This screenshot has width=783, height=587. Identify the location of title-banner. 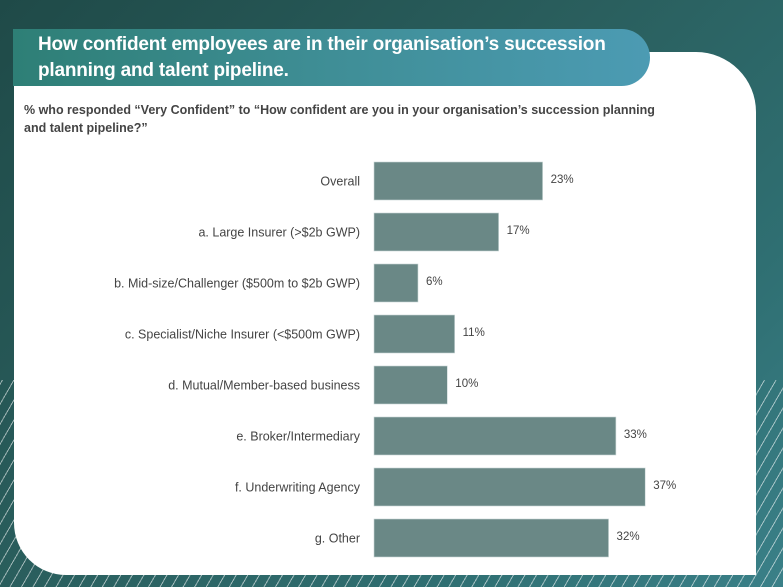
(331, 57).